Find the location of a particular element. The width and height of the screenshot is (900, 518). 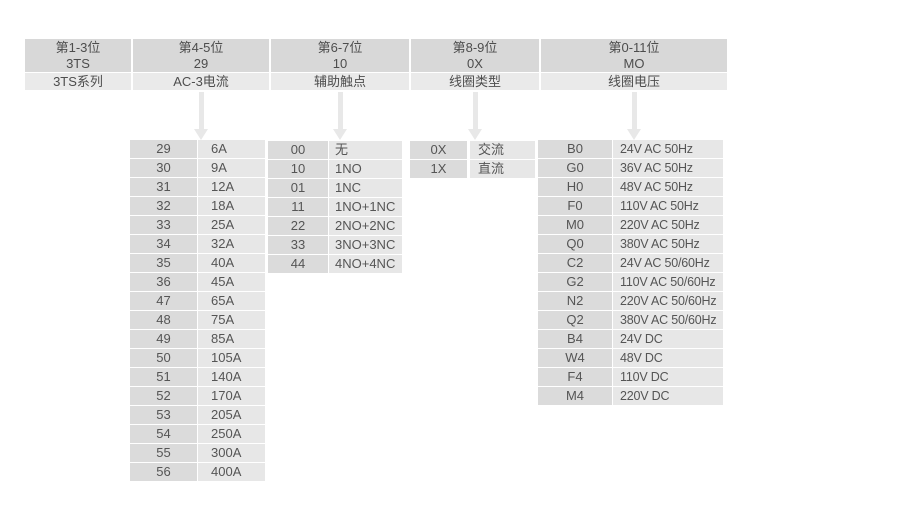

value-cell: 205A is located at coordinates (231, 415).